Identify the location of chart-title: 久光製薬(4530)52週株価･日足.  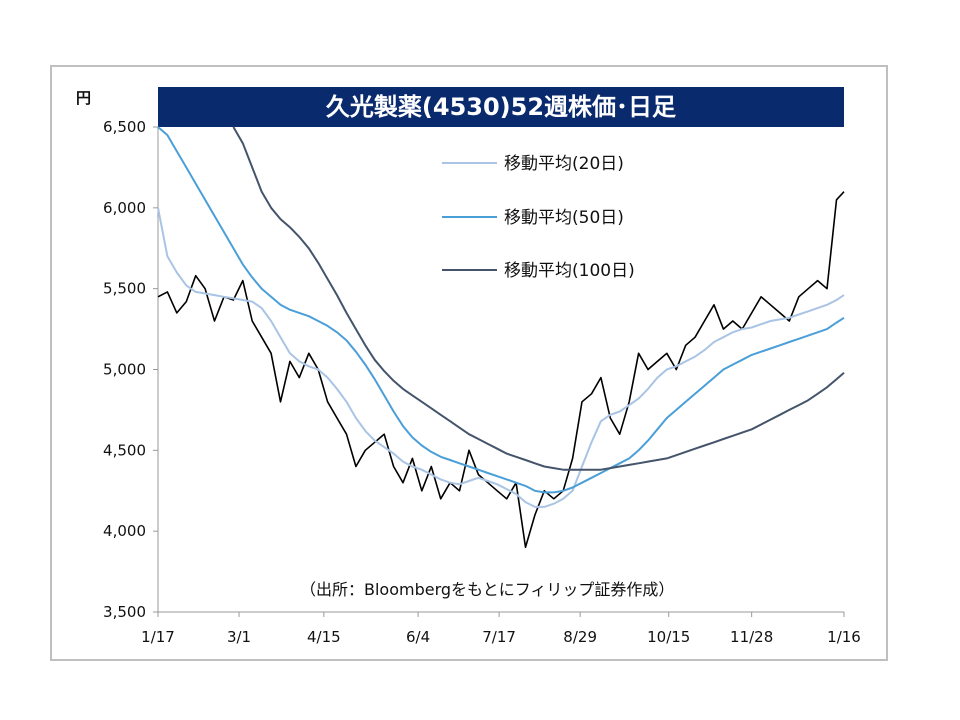
(501, 107).